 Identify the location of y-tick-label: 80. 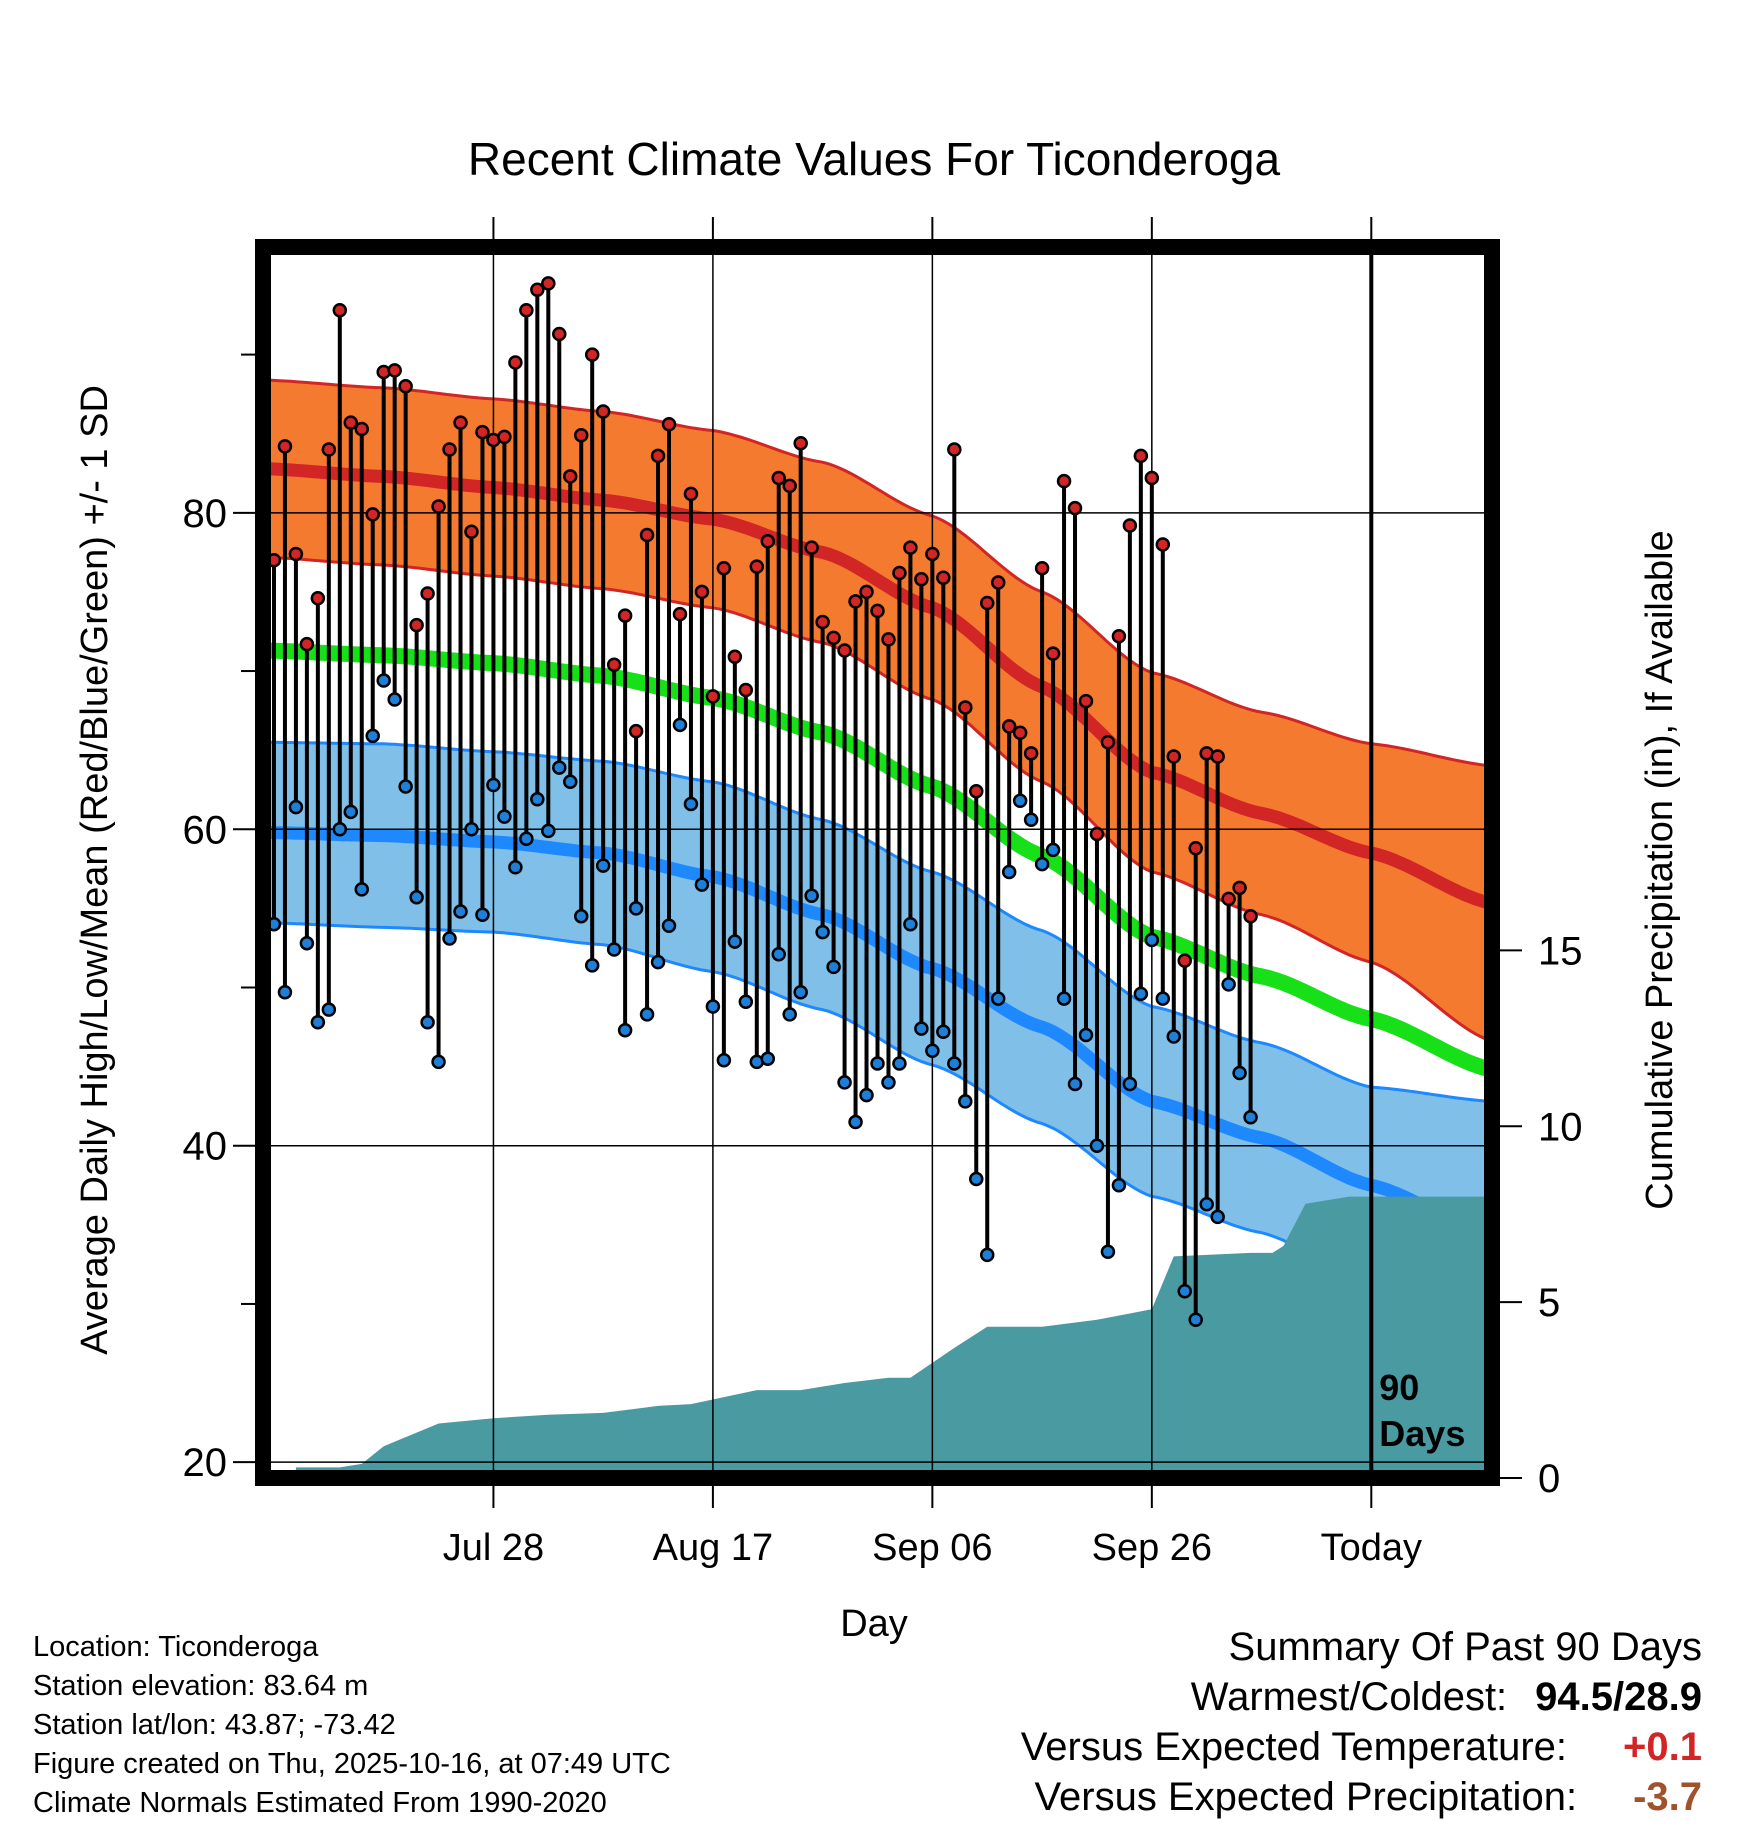
(205, 514).